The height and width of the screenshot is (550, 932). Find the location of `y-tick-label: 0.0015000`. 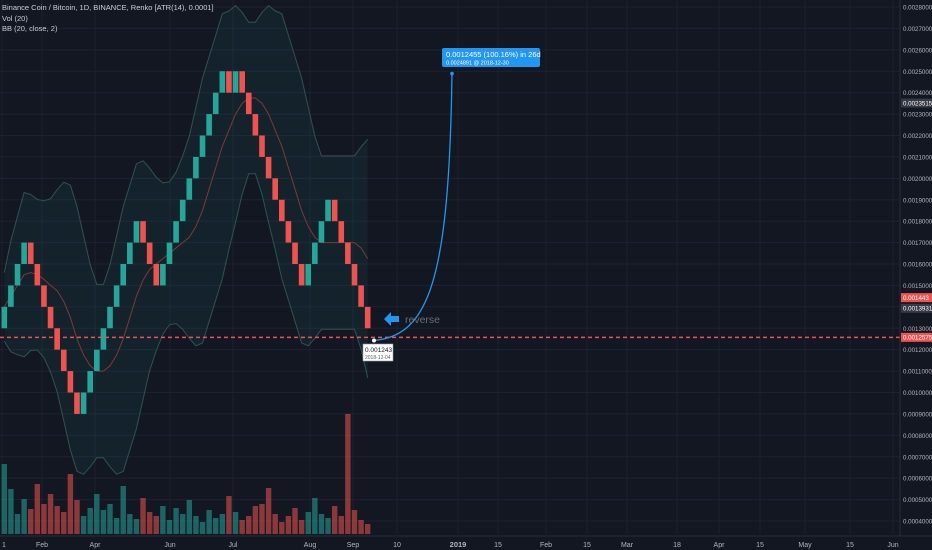

y-tick-label: 0.0015000 is located at coordinates (917, 286).